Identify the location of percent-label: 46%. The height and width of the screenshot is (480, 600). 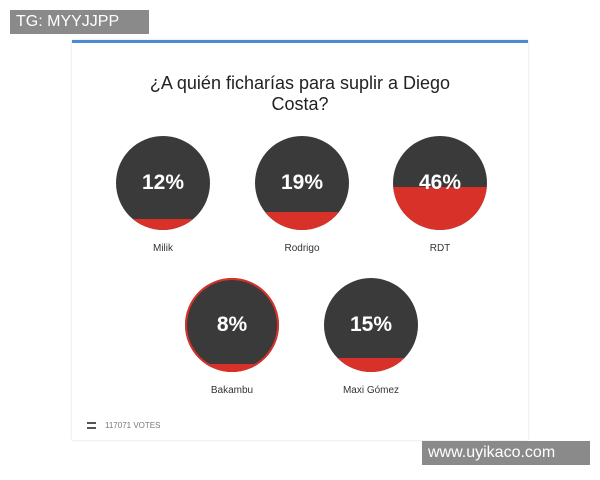
(440, 182).